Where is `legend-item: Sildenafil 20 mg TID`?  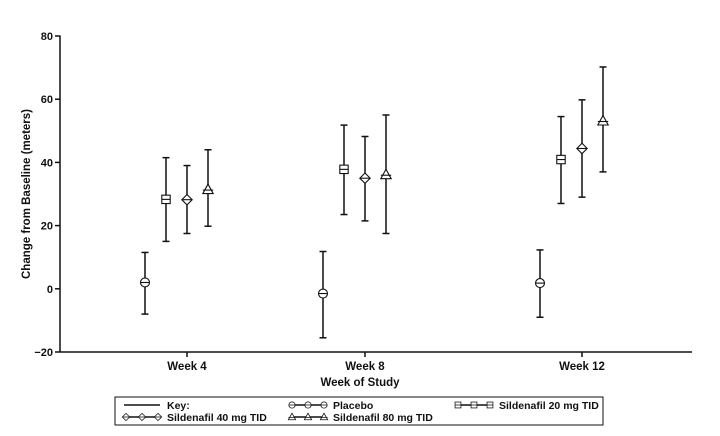 legend-item: Sildenafil 20 mg TID is located at coordinates (526, 406).